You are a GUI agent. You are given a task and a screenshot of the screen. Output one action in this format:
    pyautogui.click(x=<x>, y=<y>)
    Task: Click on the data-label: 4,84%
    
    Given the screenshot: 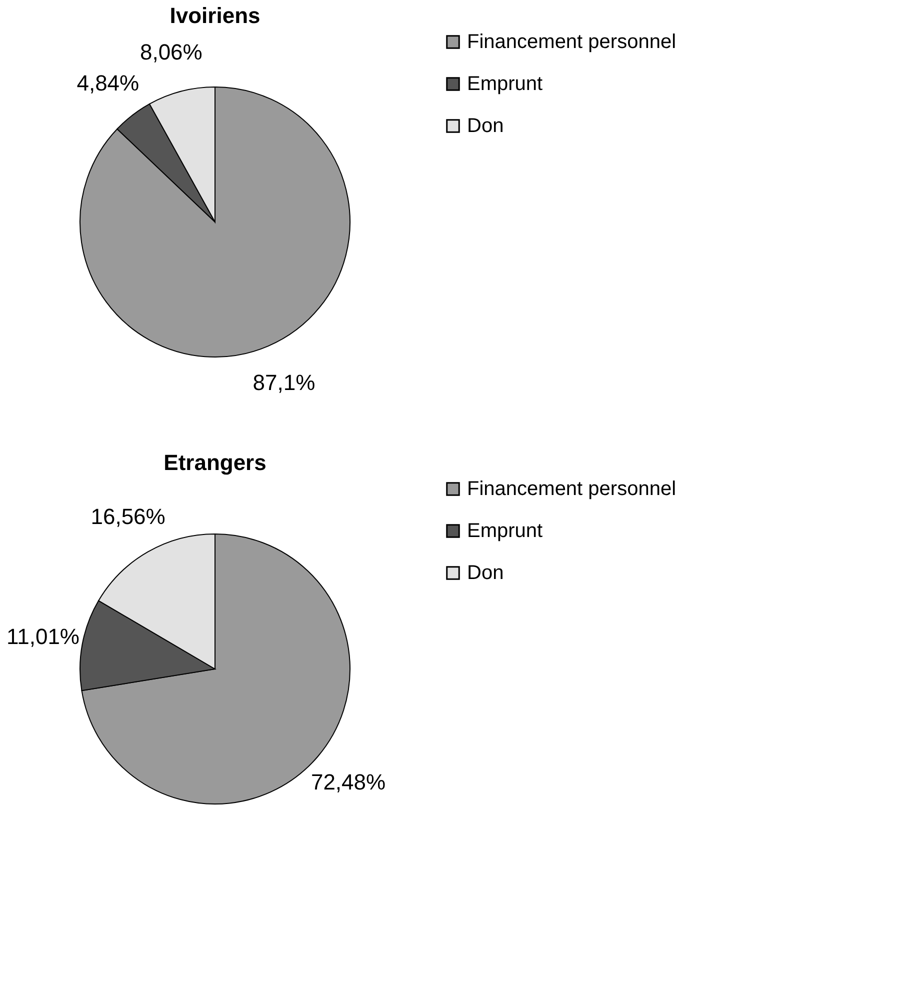 What is the action you would take?
    pyautogui.click(x=108, y=83)
    